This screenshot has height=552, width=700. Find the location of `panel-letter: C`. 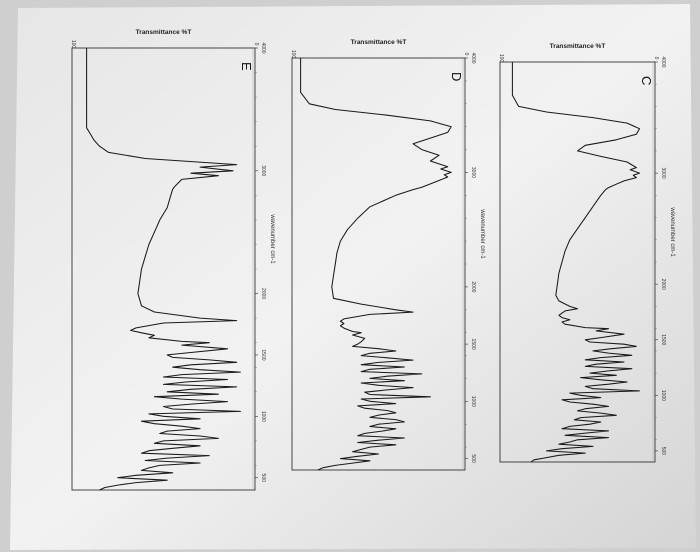

panel-letter: C is located at coordinates (646, 80).